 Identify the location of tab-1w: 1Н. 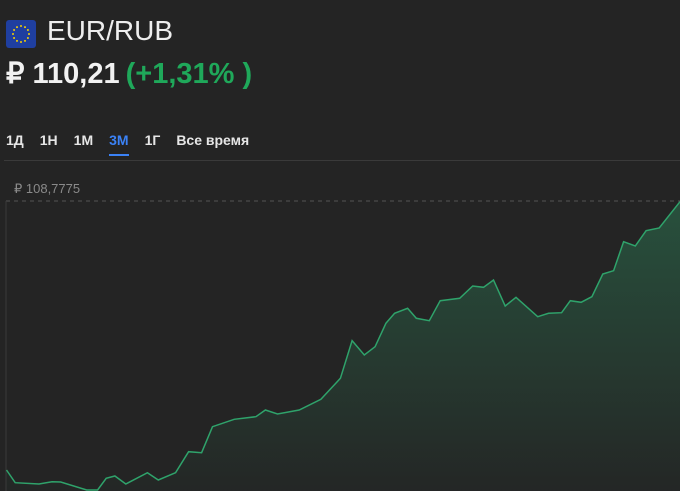
(48, 140).